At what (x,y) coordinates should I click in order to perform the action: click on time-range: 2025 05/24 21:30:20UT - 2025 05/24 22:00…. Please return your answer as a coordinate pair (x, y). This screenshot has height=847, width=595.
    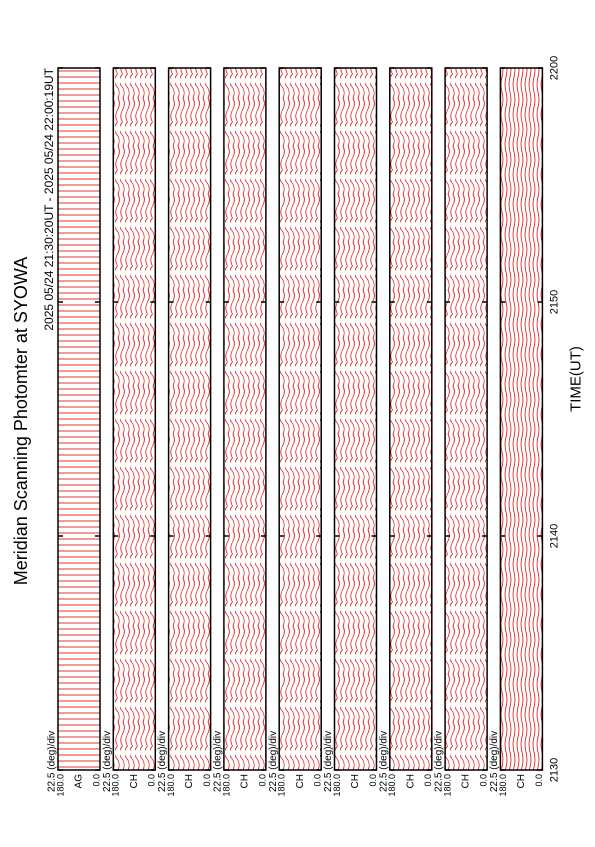
    Looking at the image, I should click on (49, 198).